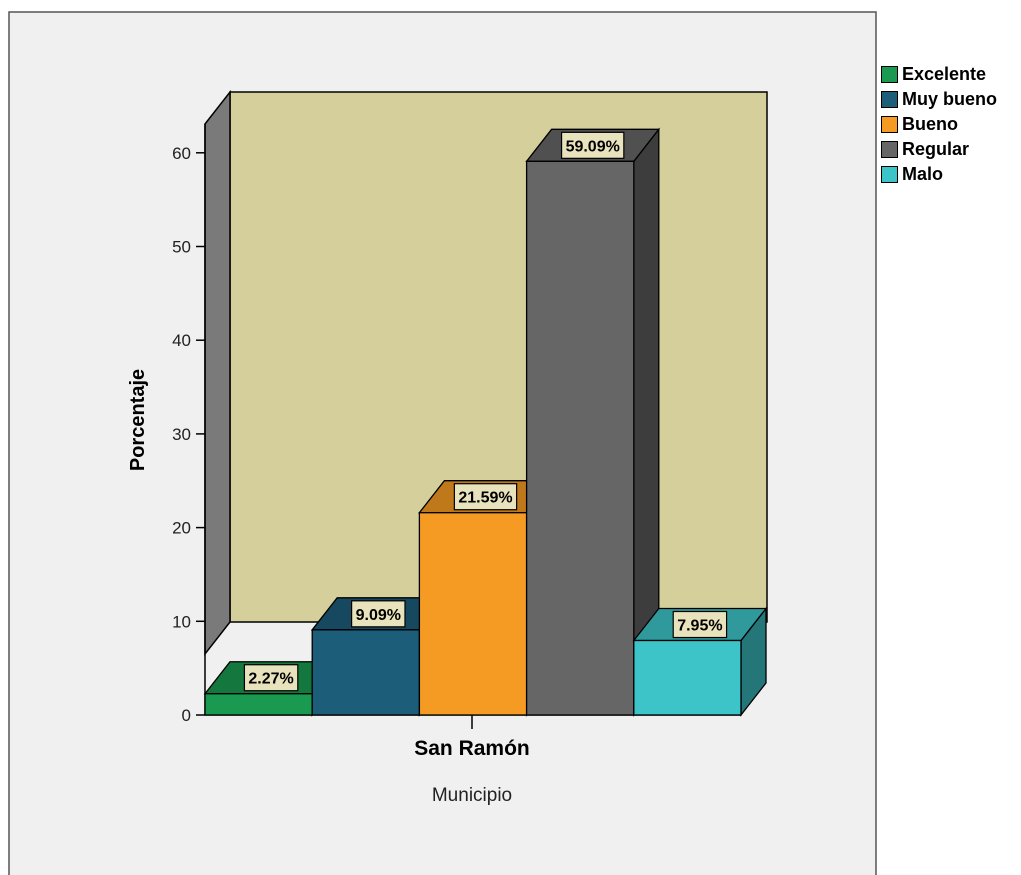 The width and height of the screenshot is (1021, 875). Describe the element at coordinates (181, 621) in the screenshot. I see `y-tick-label: 10` at that location.